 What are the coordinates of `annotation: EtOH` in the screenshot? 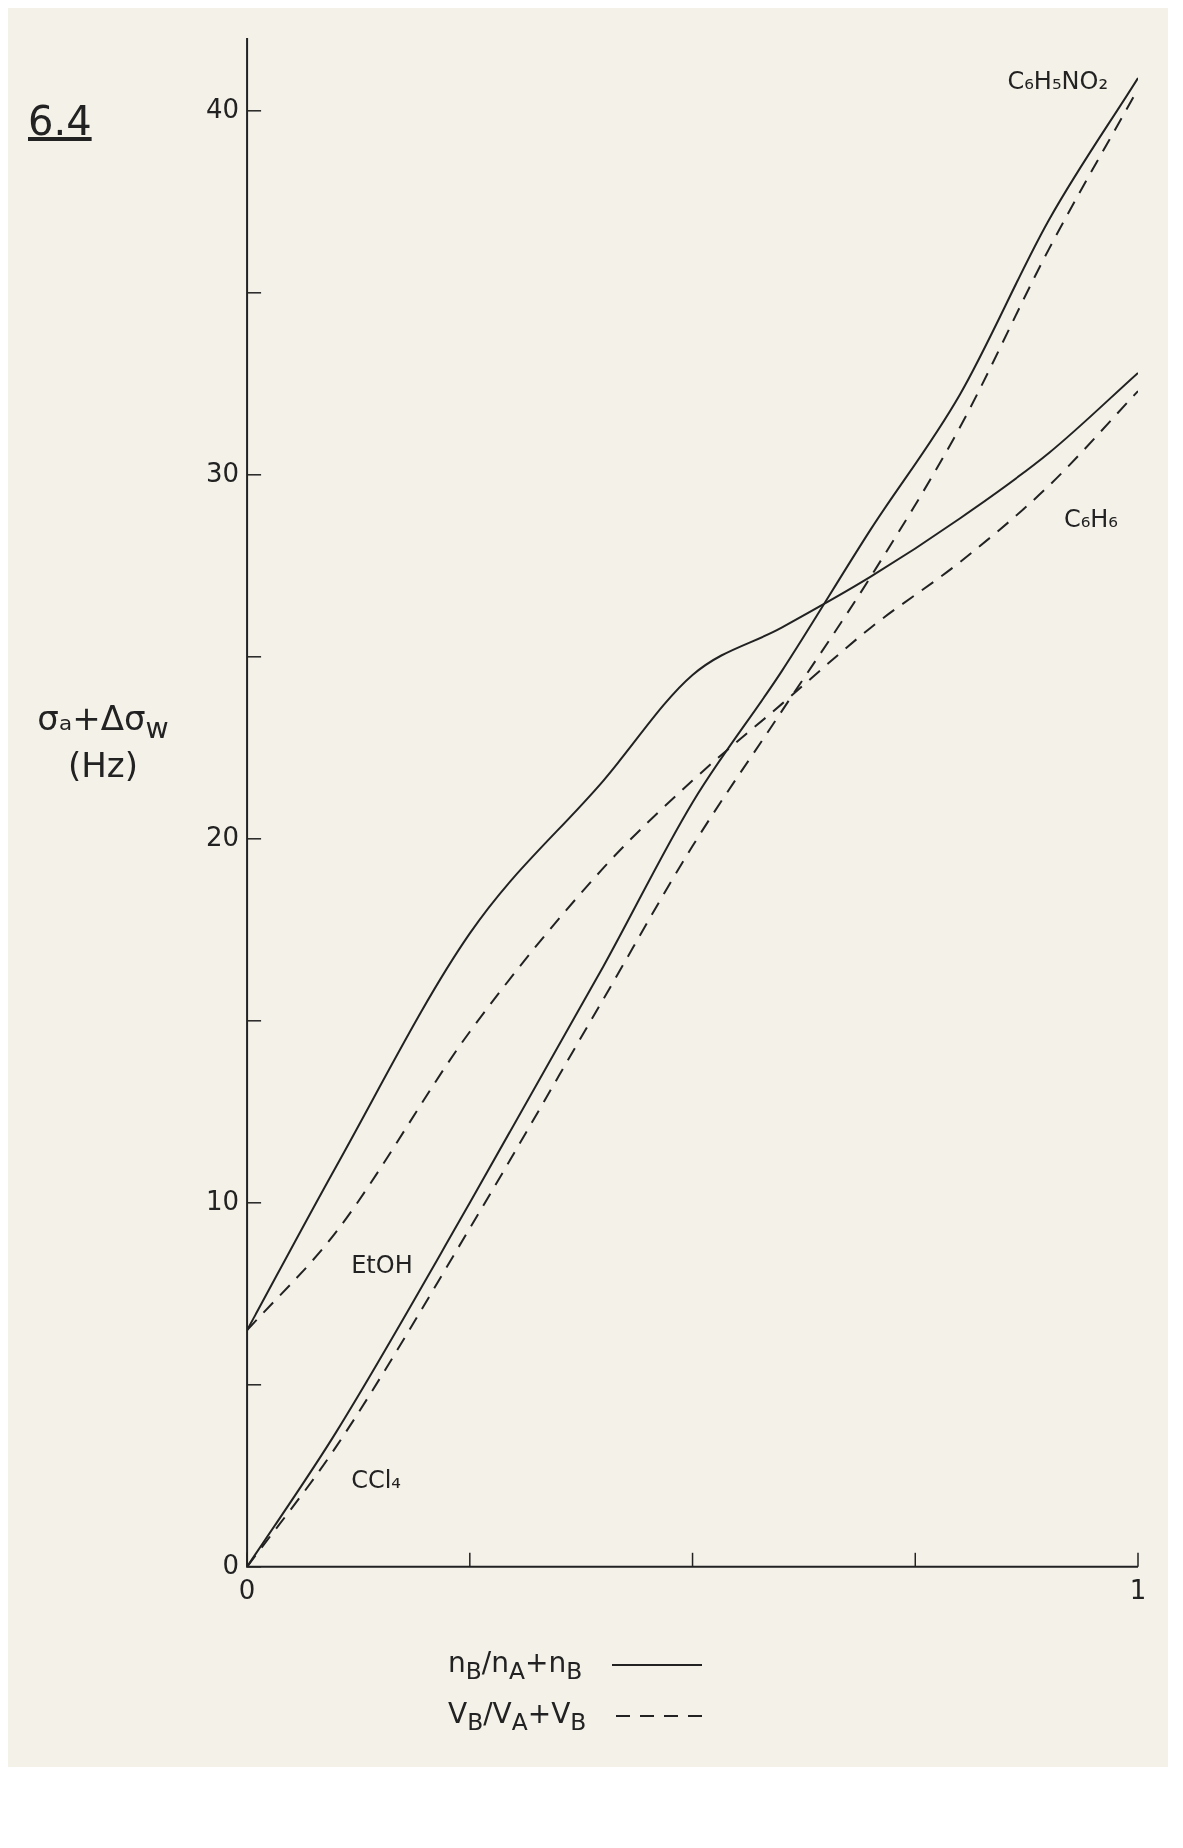 It's located at (382, 1265).